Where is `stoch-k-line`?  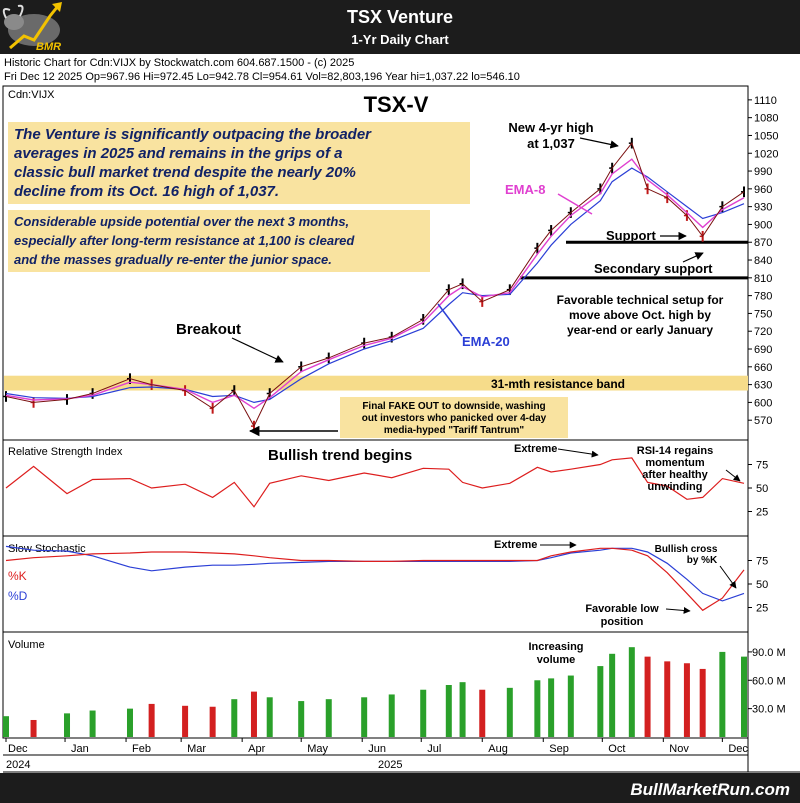
stoch-k-line is located at coordinates (375, 579).